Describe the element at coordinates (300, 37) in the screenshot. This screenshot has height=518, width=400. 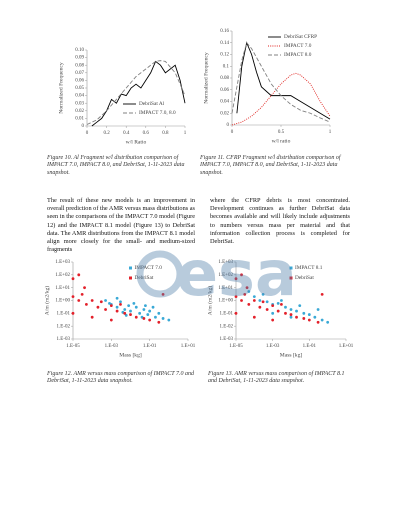
I see `legend-label: DebriSat CFRP` at that location.